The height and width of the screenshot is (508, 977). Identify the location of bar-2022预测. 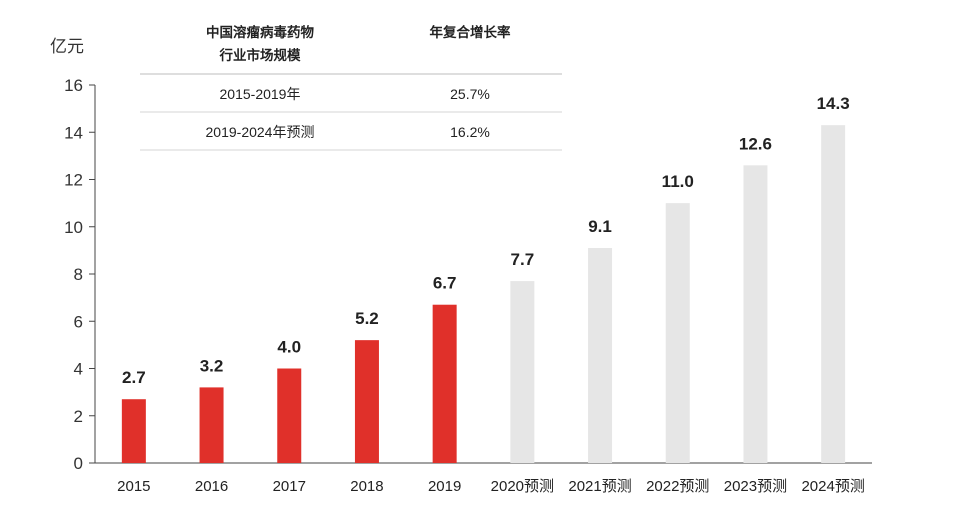
(677, 333).